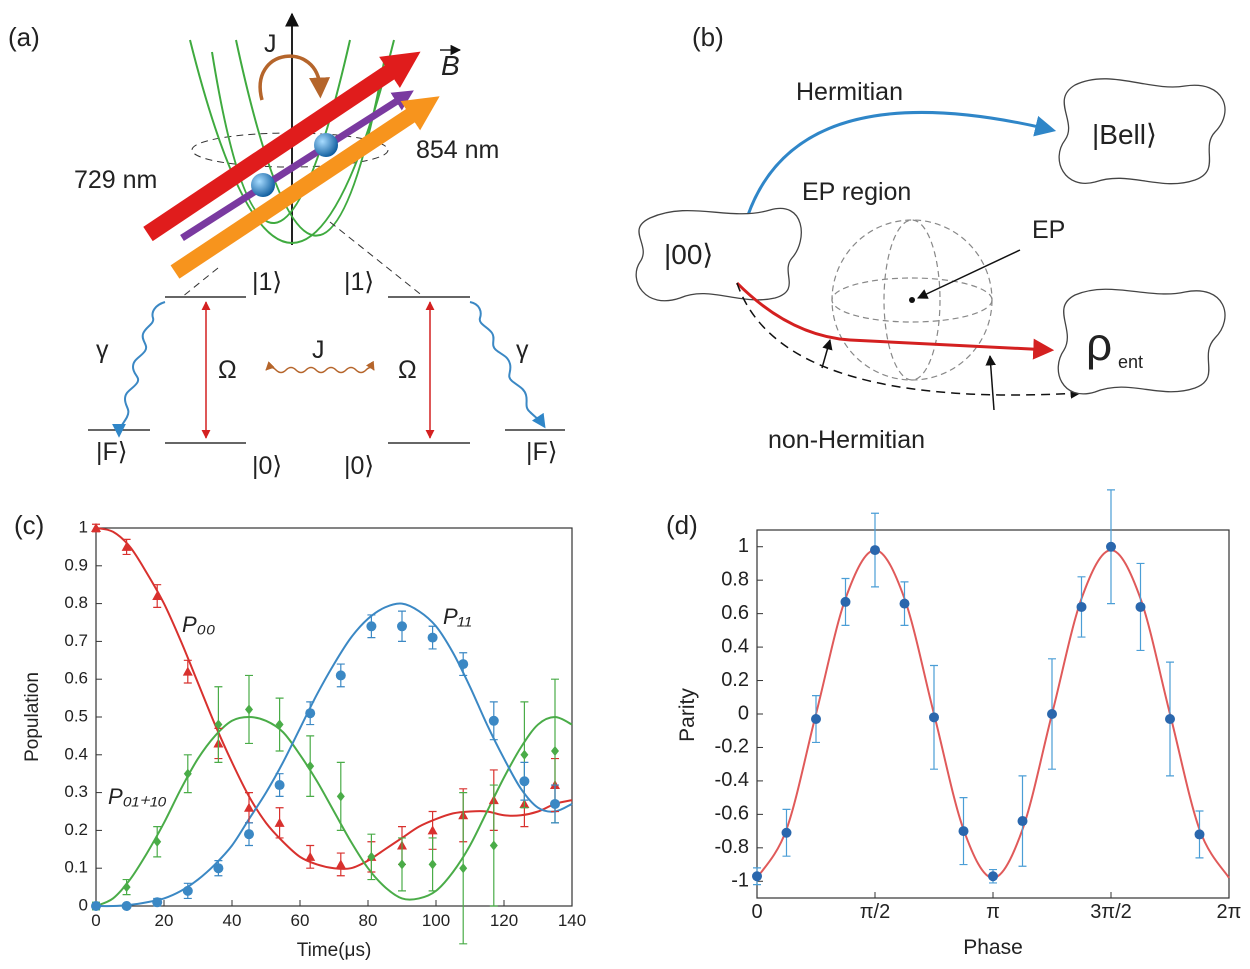  I want to click on non-hermitian-path, so click(895, 320).